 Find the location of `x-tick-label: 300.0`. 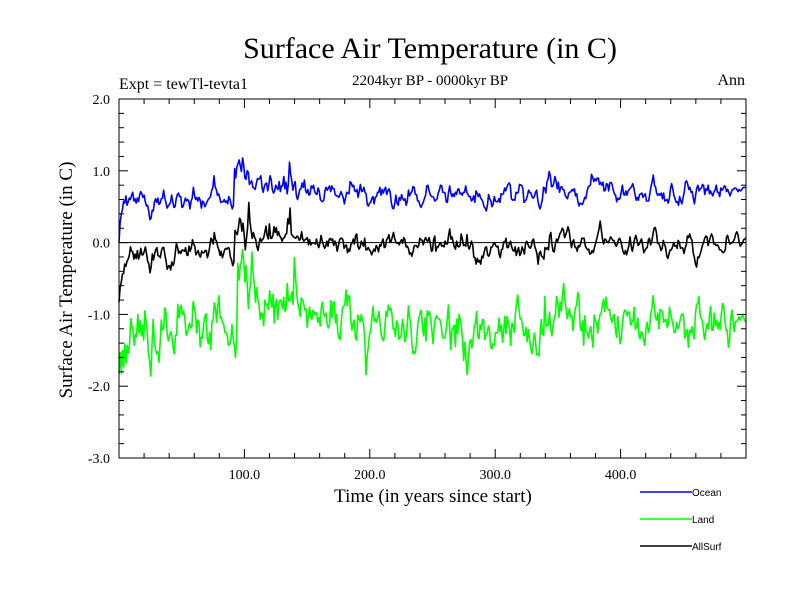

x-tick-label: 300.0 is located at coordinates (495, 475).